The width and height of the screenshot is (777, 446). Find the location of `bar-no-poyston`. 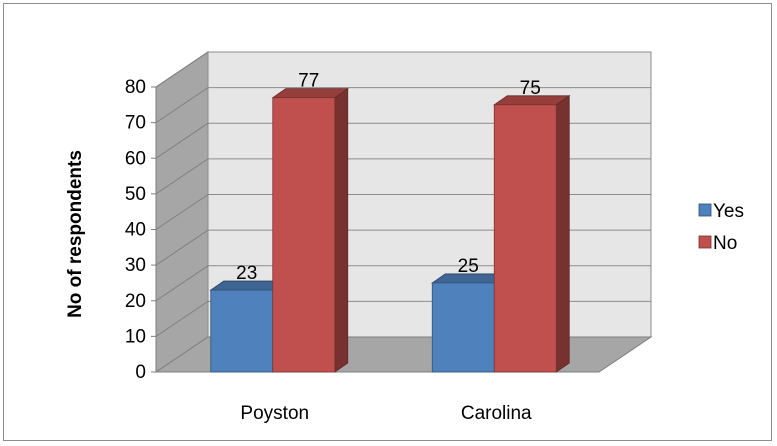

bar-no-poyston is located at coordinates (310, 230).